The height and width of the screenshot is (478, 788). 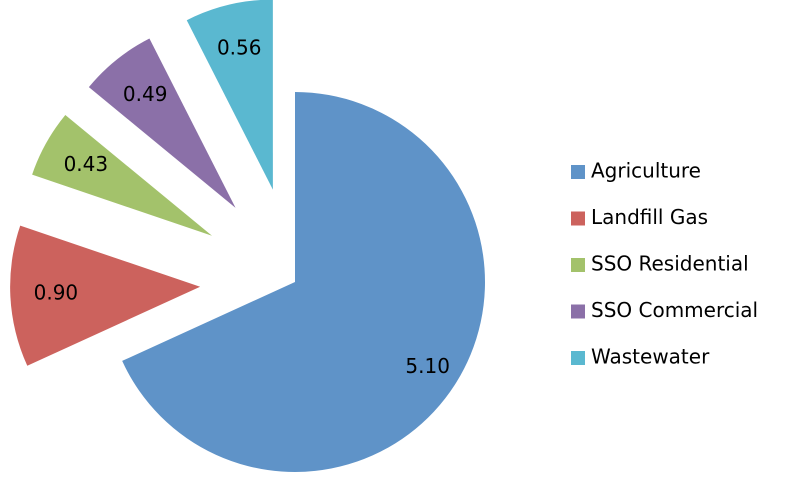 I want to click on legend-label: Agriculture, so click(x=646, y=171).